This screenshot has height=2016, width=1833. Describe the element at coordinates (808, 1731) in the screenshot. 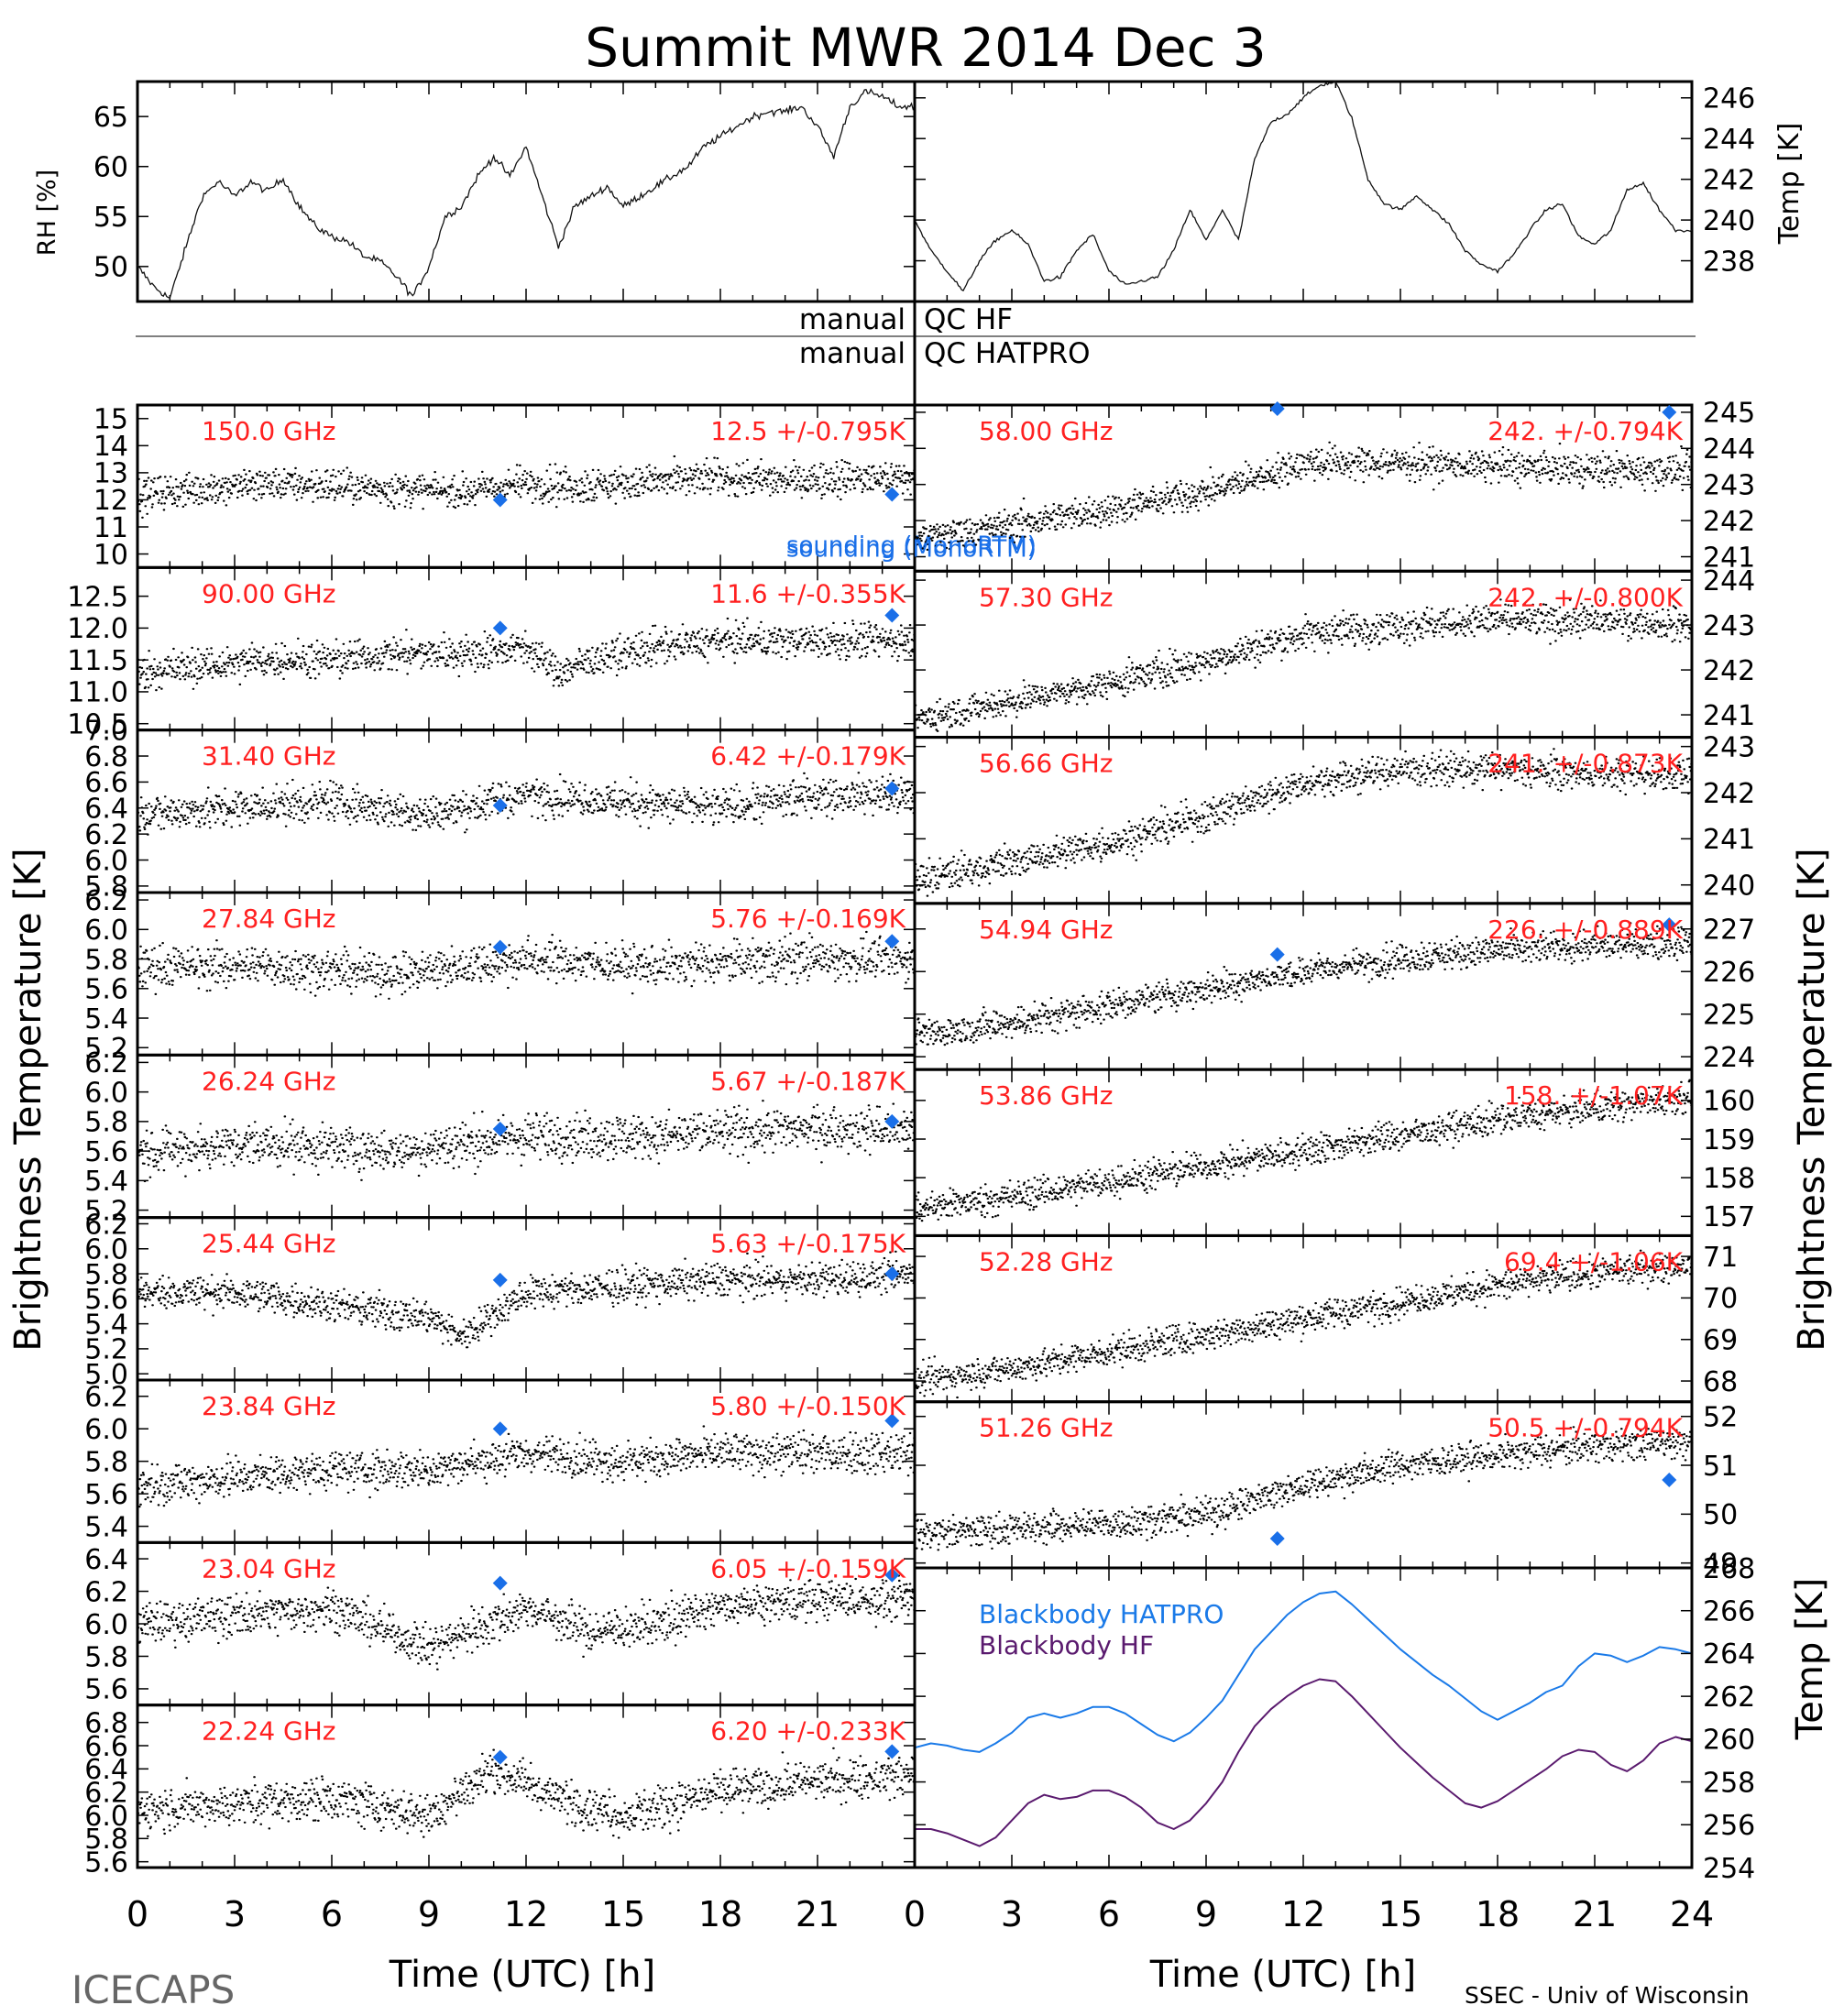

I see `channel-stat-label: 6.20 +/-0.233K` at that location.